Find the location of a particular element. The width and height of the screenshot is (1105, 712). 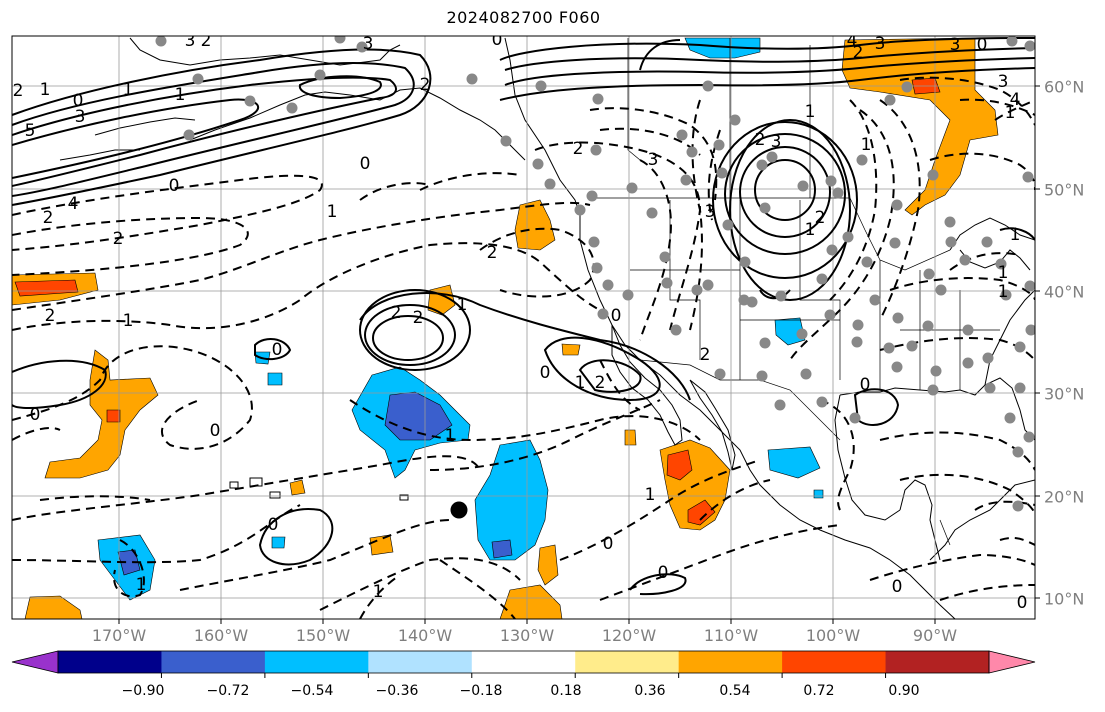

lon-label: 120°W is located at coordinates (629, 635).